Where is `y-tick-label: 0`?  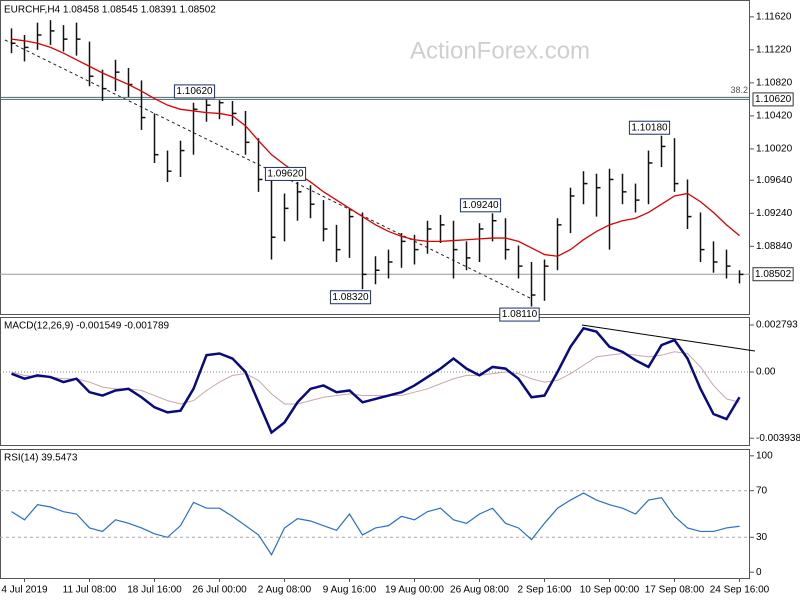 y-tick-label: 0 is located at coordinates (759, 572).